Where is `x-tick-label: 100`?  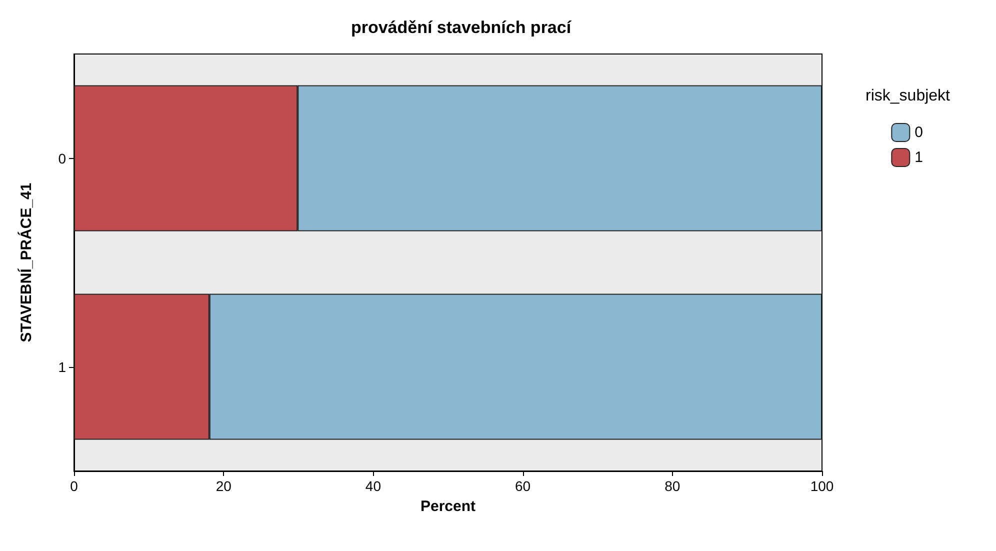
x-tick-label: 100 is located at coordinates (822, 486).